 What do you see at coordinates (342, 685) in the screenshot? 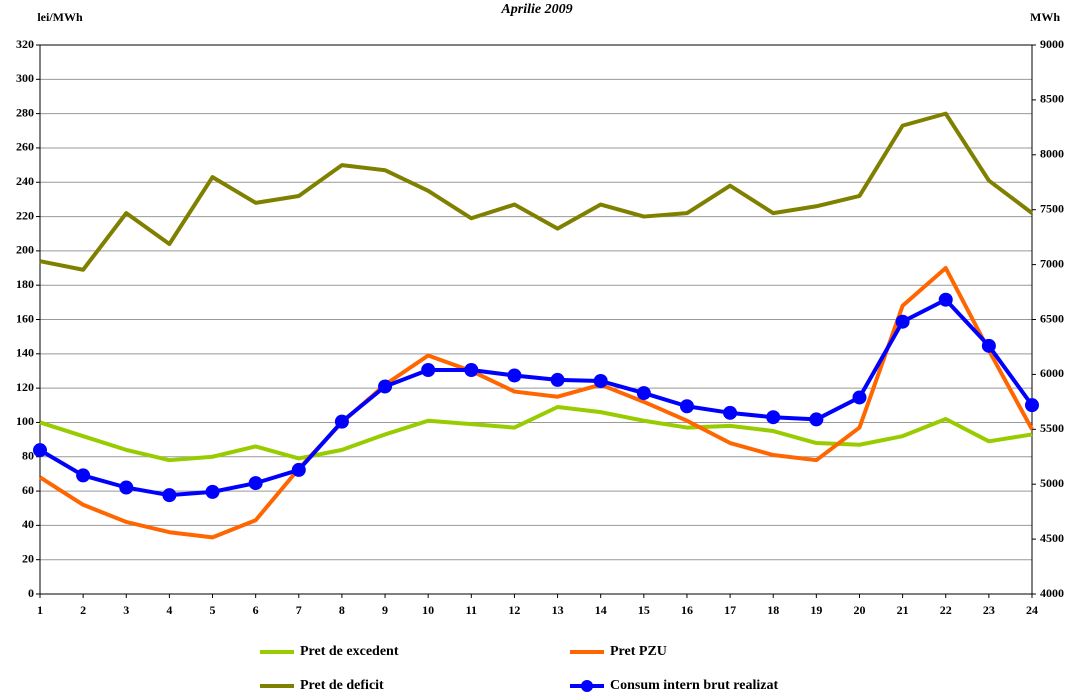
I see `legend-label: Pret de deficit` at bounding box center [342, 685].